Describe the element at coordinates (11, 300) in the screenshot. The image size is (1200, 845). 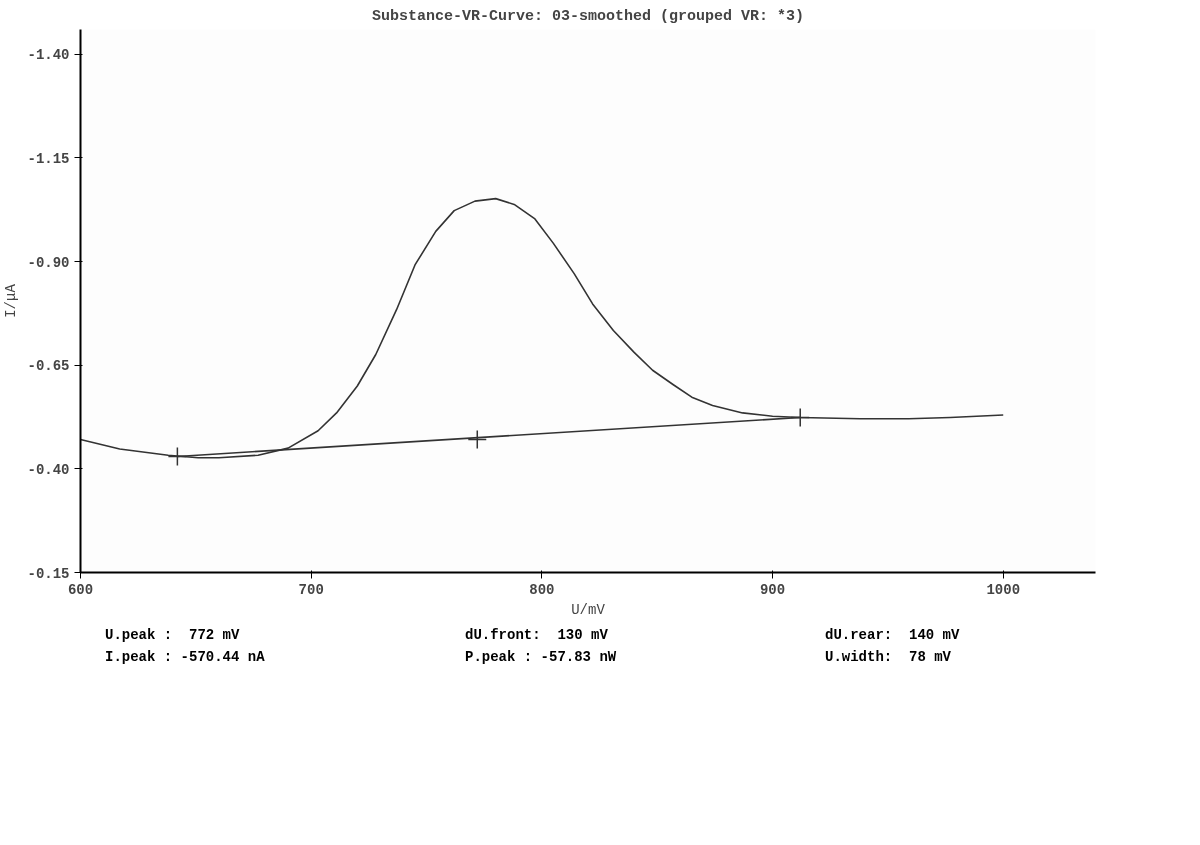
I see `y-axis-title: I/μA` at that location.